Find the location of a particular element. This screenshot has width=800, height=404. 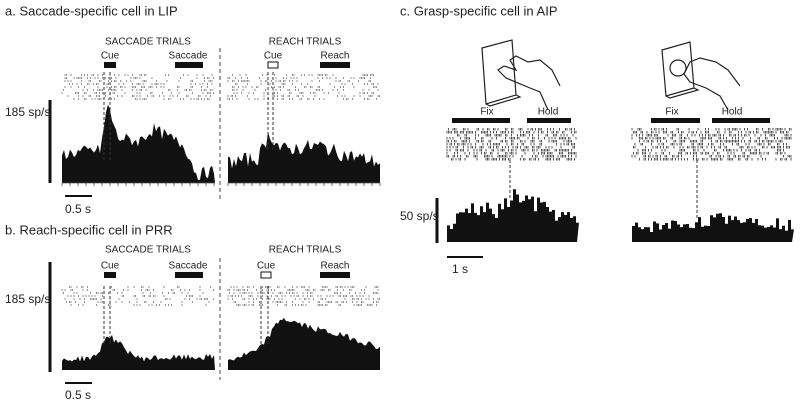

time-label: 1 s is located at coordinates (460, 269).